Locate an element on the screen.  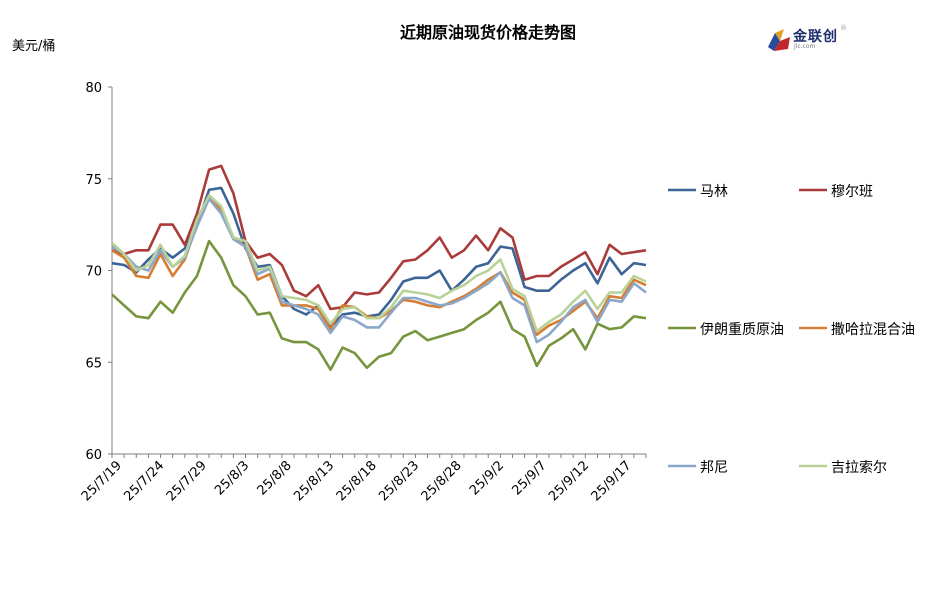
legend-label-5: 吉拉索尔 is located at coordinates (859, 467).